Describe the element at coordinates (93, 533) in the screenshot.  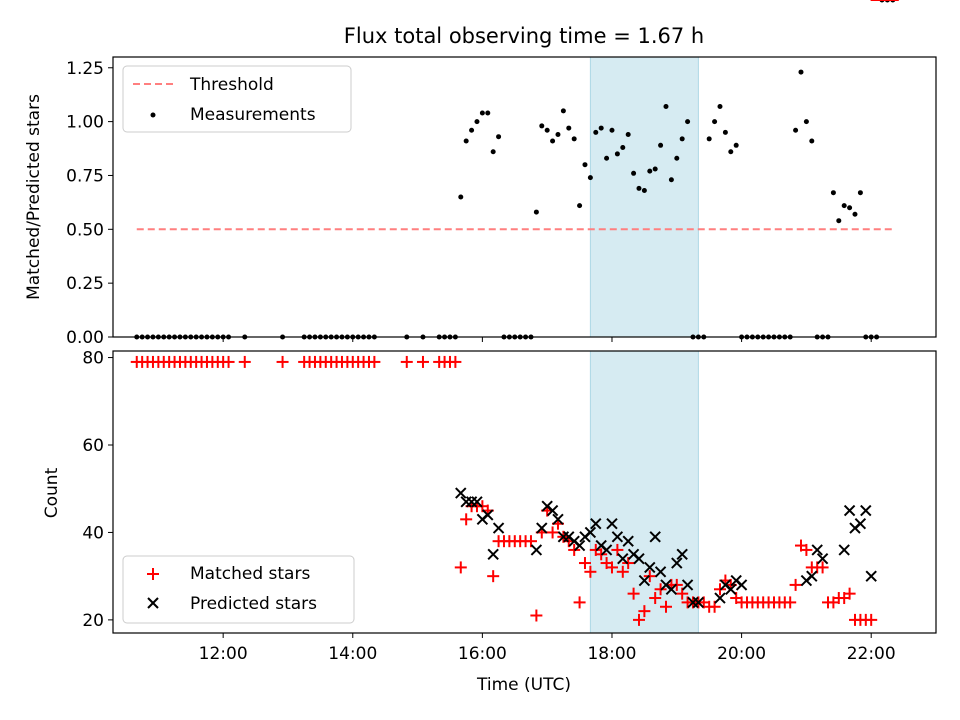
I see `count-y-tick-label: 40` at that location.